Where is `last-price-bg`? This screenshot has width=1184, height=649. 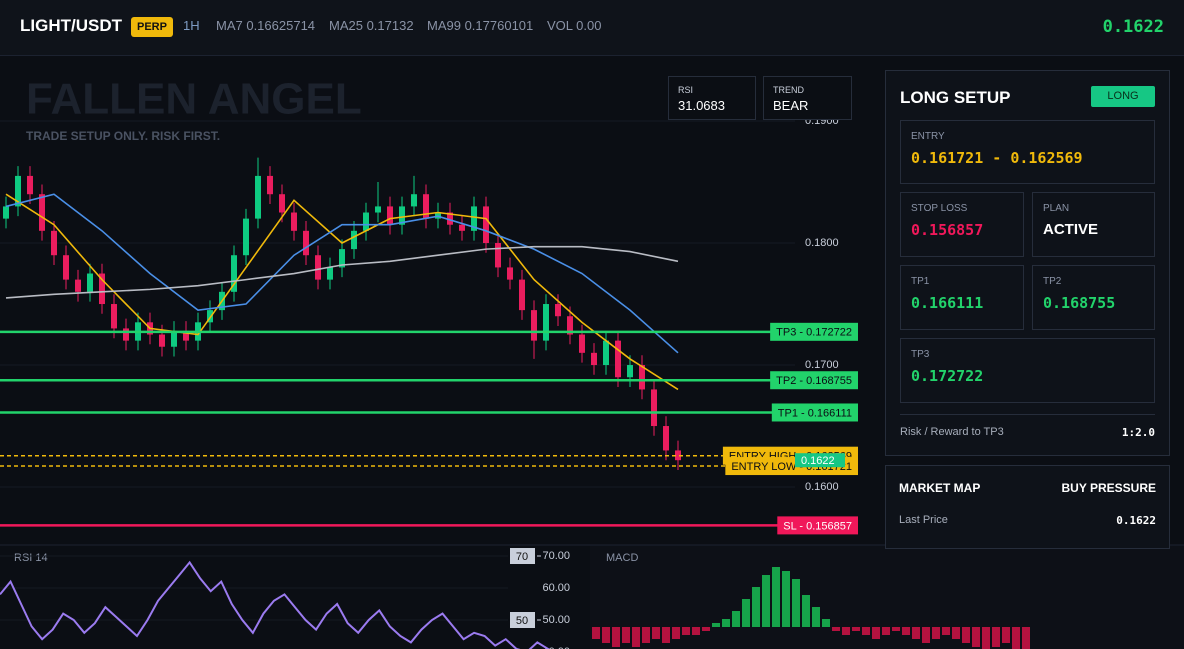
last-price-bg is located at coordinates (820, 460).